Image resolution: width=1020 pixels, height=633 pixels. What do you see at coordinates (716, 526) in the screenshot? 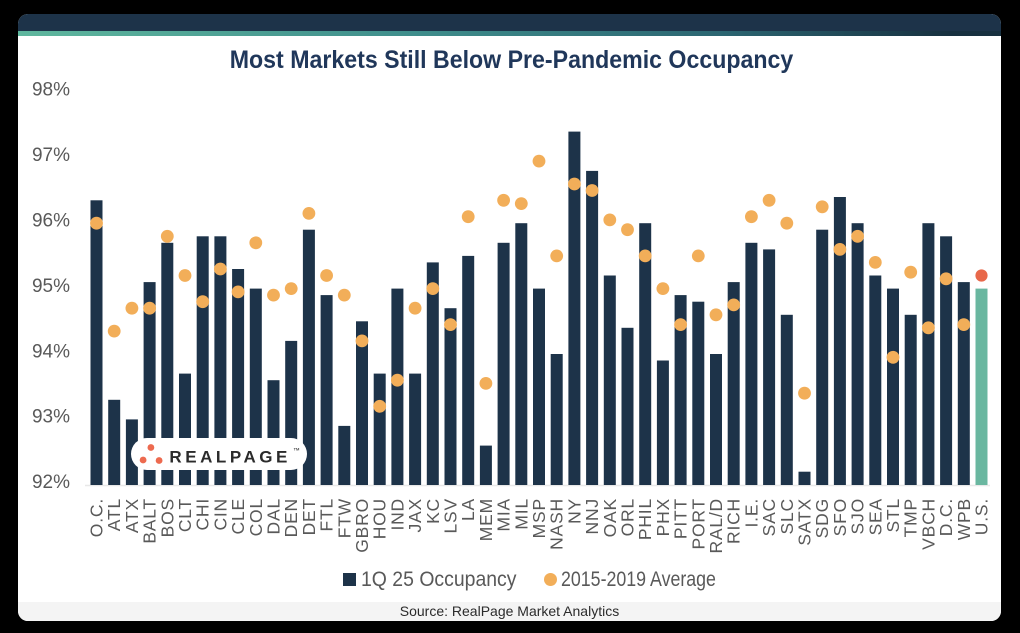
I see `svg-text: RAL/D` at bounding box center [716, 526].